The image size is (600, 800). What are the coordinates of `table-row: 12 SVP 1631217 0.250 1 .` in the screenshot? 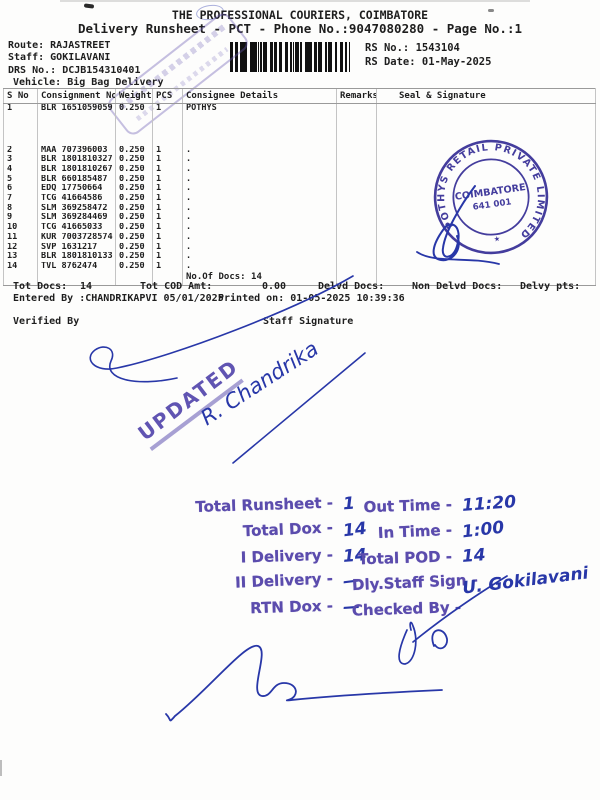 It's located at (299, 247).